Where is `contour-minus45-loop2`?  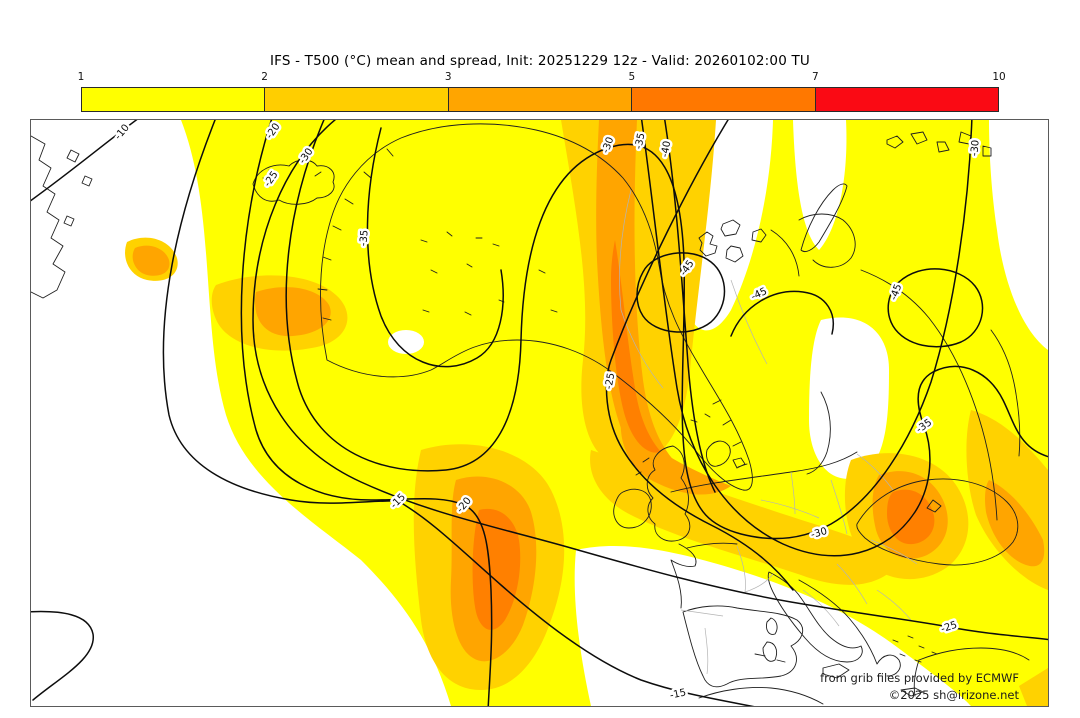 contour-minus45-loop2 is located at coordinates (935, 308).